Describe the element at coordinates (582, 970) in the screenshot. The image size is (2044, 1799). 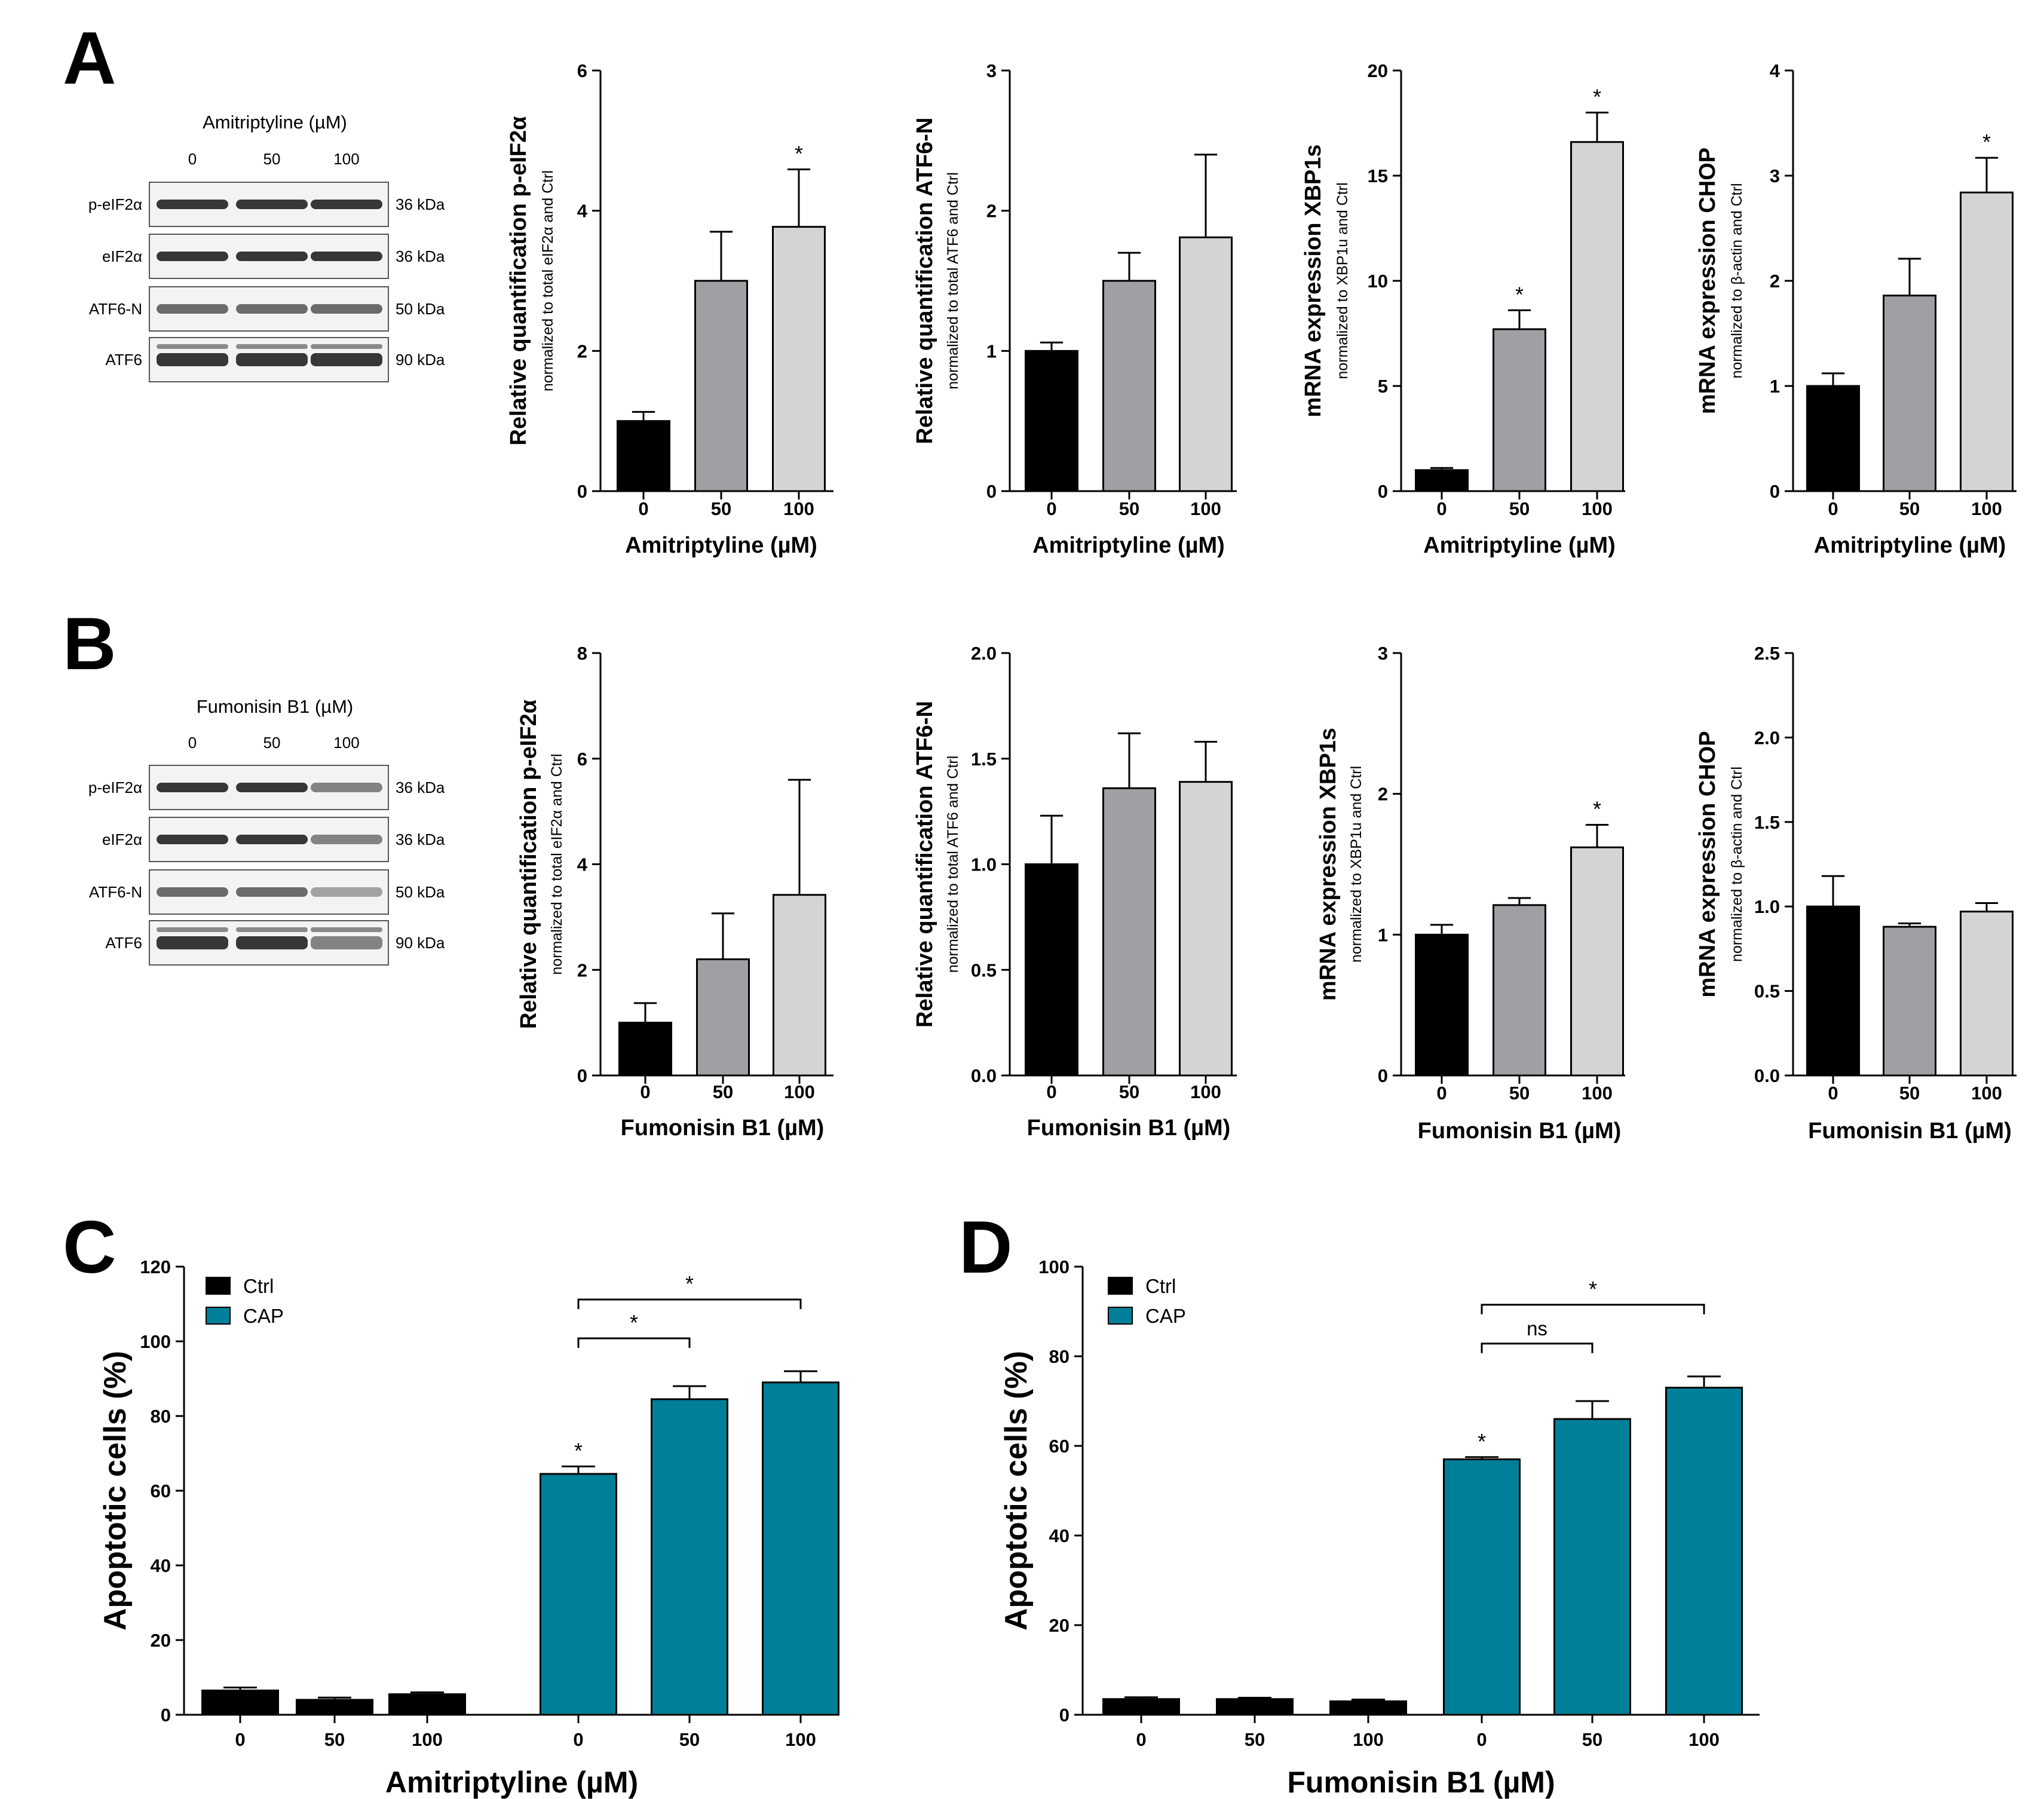
I see `y-tick-label: 2` at that location.